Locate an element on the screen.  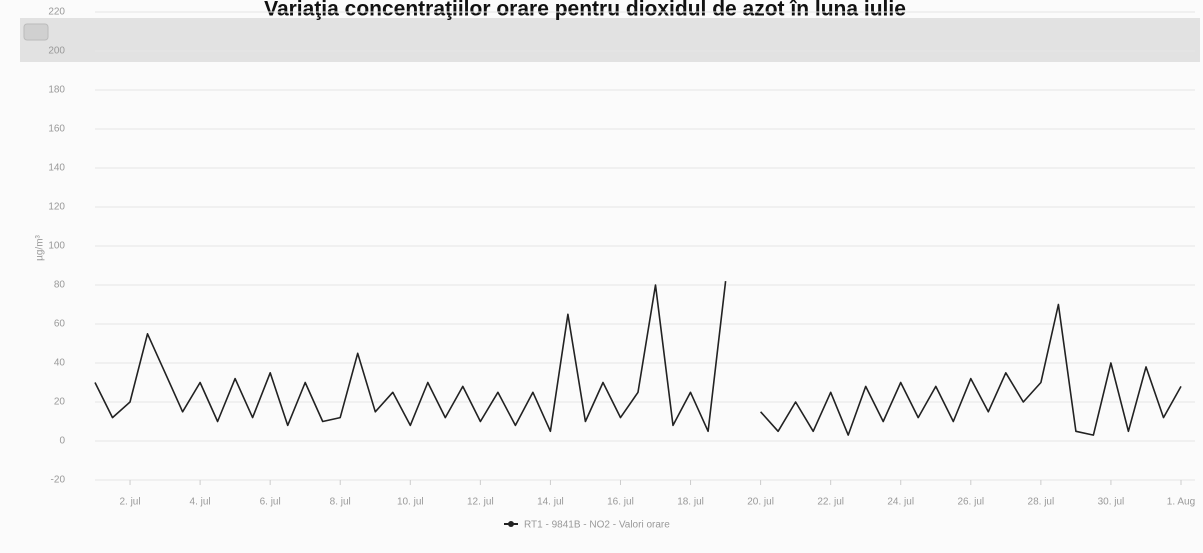
x-tick-label: 24. jul is located at coordinates (900, 502).